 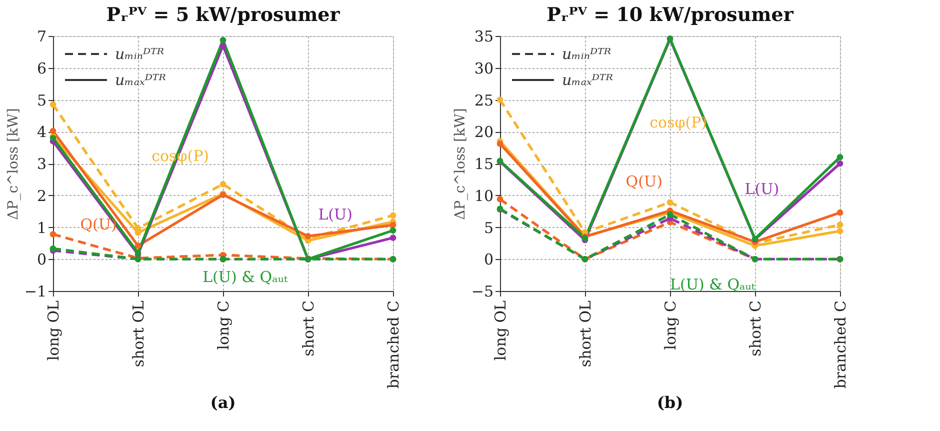 What do you see at coordinates (35, 291) in the screenshot?
I see `y-tick-label: −1` at bounding box center [35, 291].